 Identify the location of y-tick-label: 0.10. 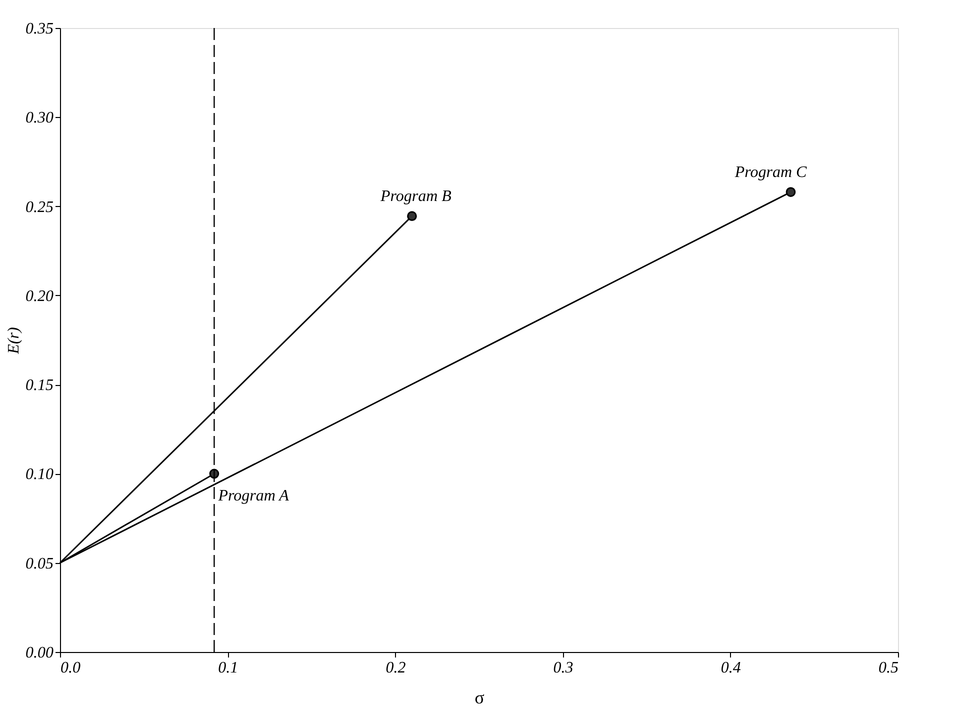
(40, 475).